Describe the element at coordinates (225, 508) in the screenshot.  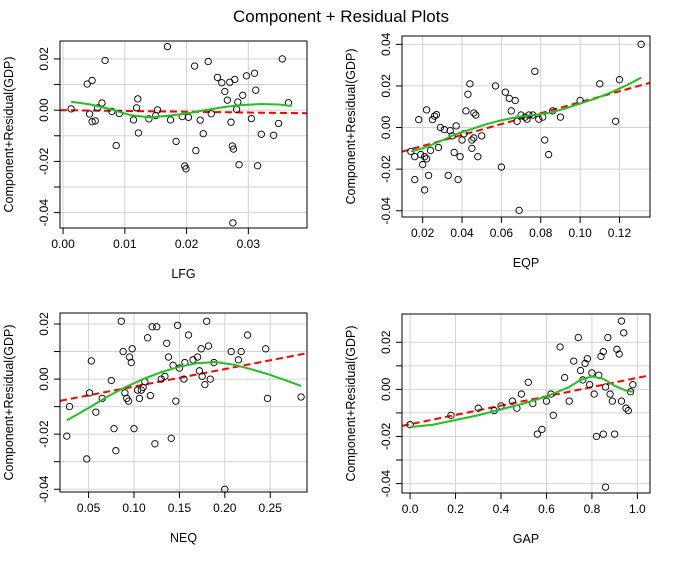
I see `x-tick-label: 0.20` at that location.